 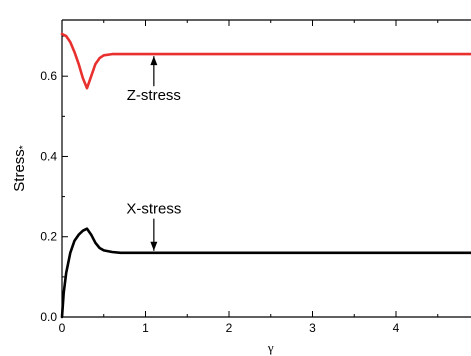 What do you see at coordinates (396, 328) in the screenshot?
I see `x-tick-label: 4` at bounding box center [396, 328].